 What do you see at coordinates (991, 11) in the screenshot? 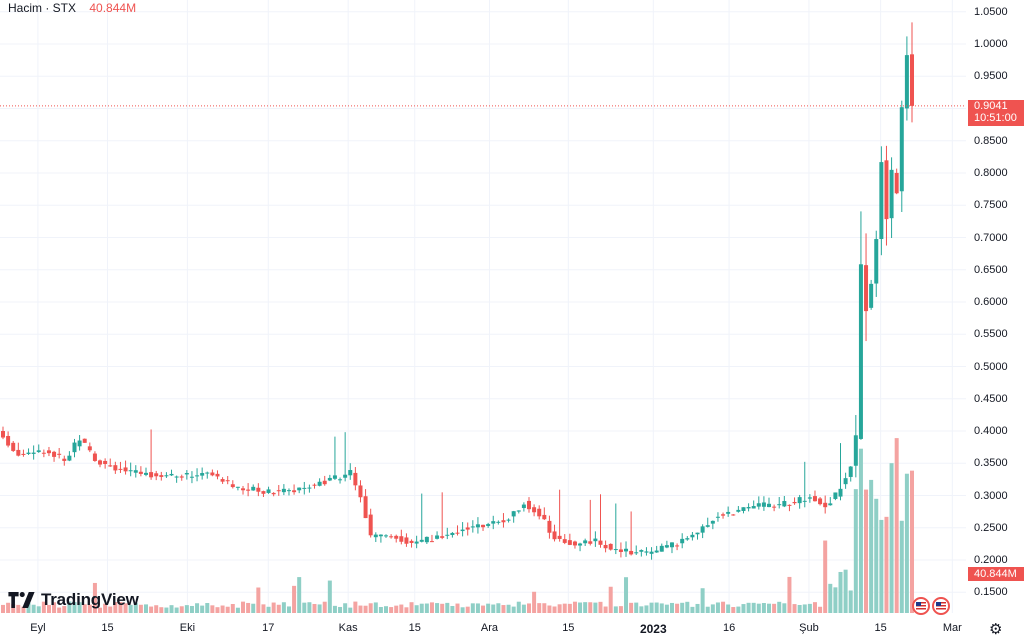
I see `price-tick-label: 1.0500` at bounding box center [991, 11].